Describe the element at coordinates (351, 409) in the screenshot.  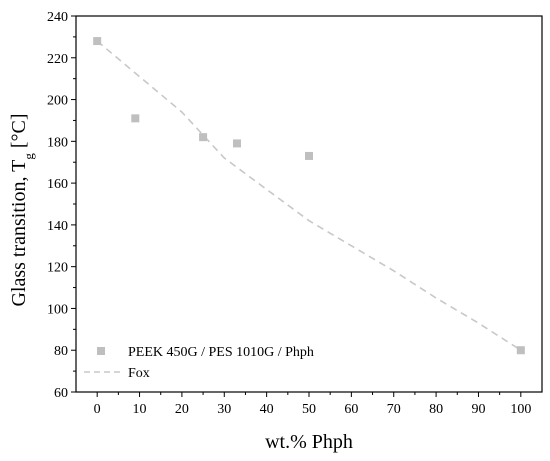
I see `x-tick-label: 60` at that location.